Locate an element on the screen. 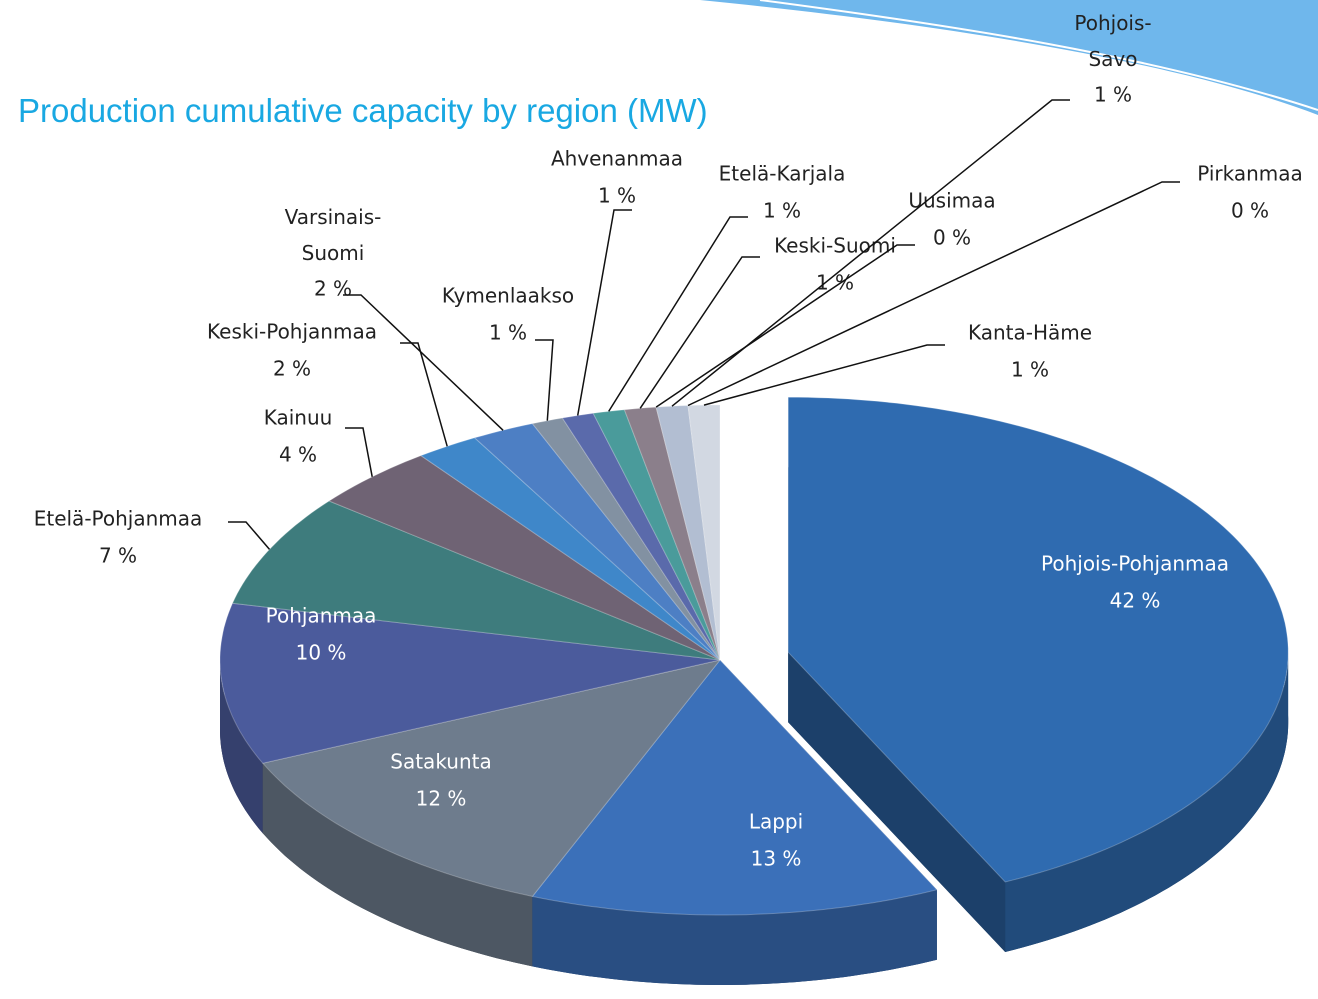 The image size is (1318, 999). value-label: 7 % is located at coordinates (118, 556).